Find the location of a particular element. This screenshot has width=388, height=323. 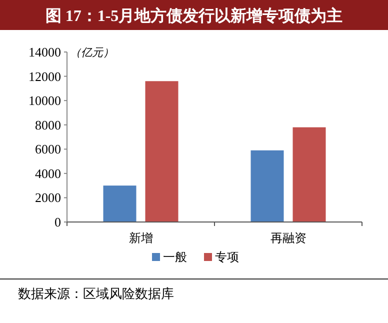

legend-label: 一般 is located at coordinates (175, 257).